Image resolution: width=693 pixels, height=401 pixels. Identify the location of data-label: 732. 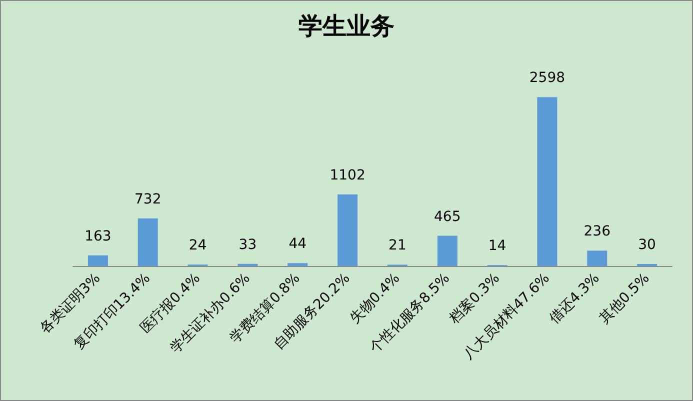
(148, 199).